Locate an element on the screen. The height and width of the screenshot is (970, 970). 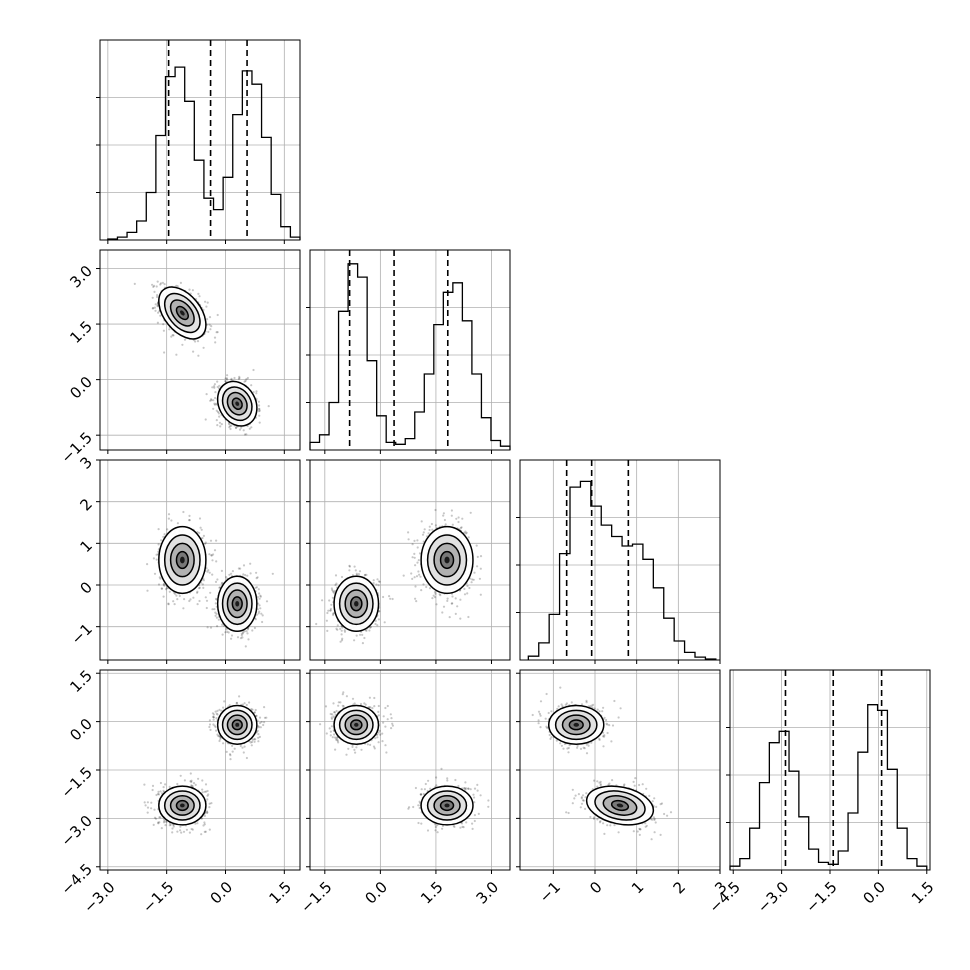
y-tick-label: 3.0 is located at coordinates (81, 277).